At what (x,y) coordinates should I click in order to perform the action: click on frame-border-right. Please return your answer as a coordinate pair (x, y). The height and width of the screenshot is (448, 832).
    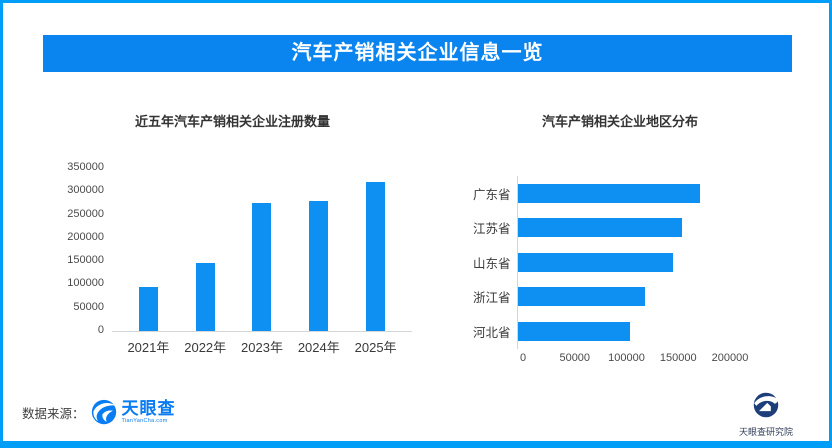
    Looking at the image, I should click on (830, 224).